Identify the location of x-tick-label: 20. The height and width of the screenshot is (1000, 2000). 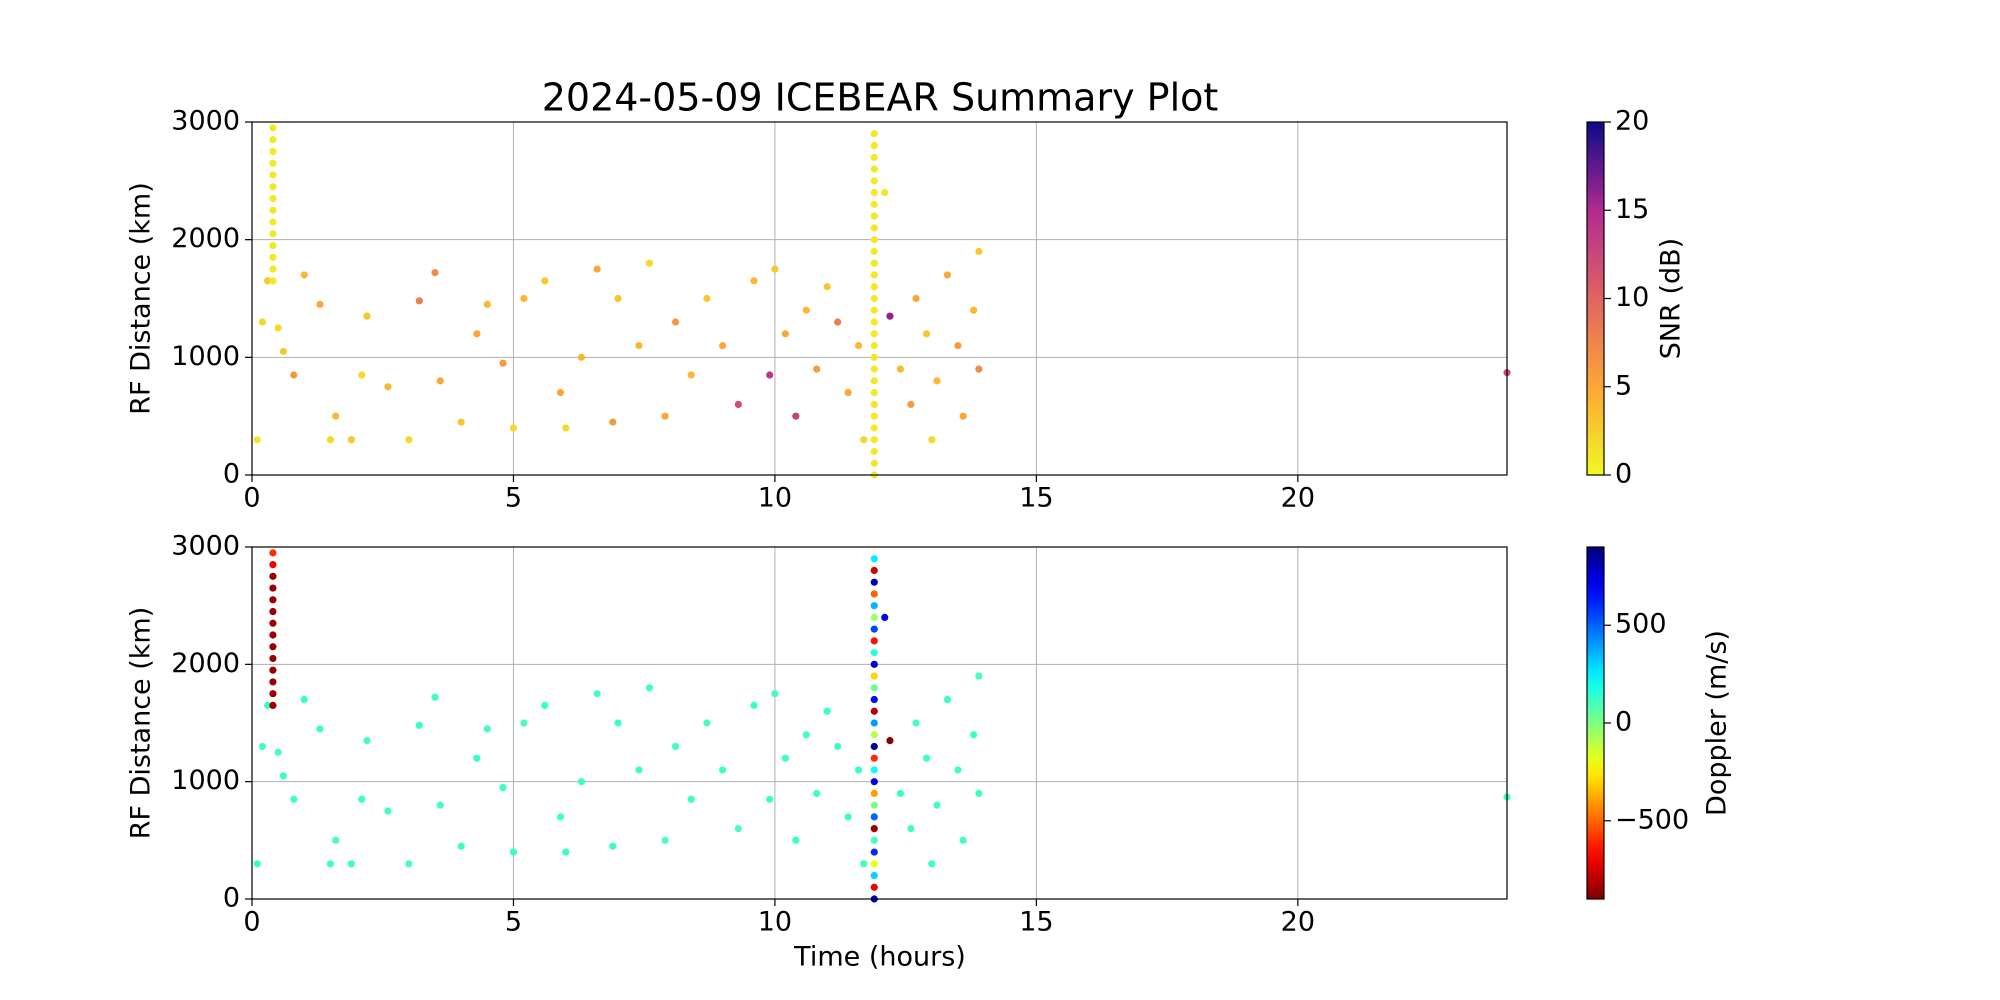
(1298, 498).